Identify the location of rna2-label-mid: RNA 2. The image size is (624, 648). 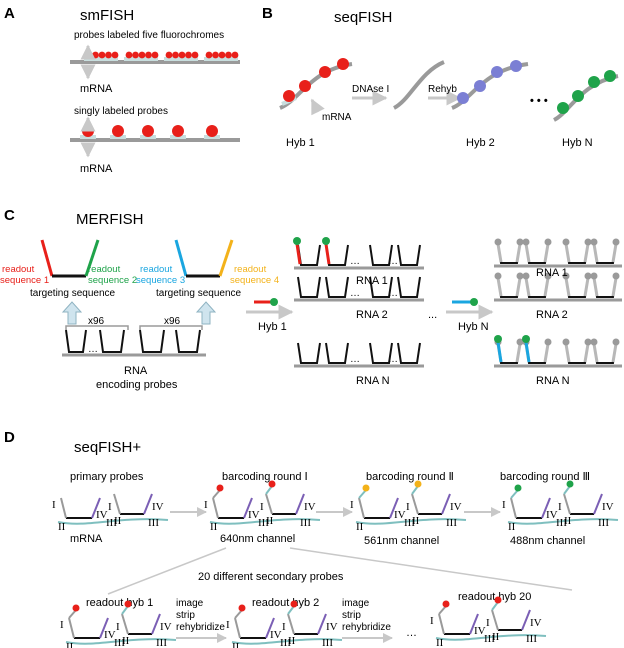
(372, 315).